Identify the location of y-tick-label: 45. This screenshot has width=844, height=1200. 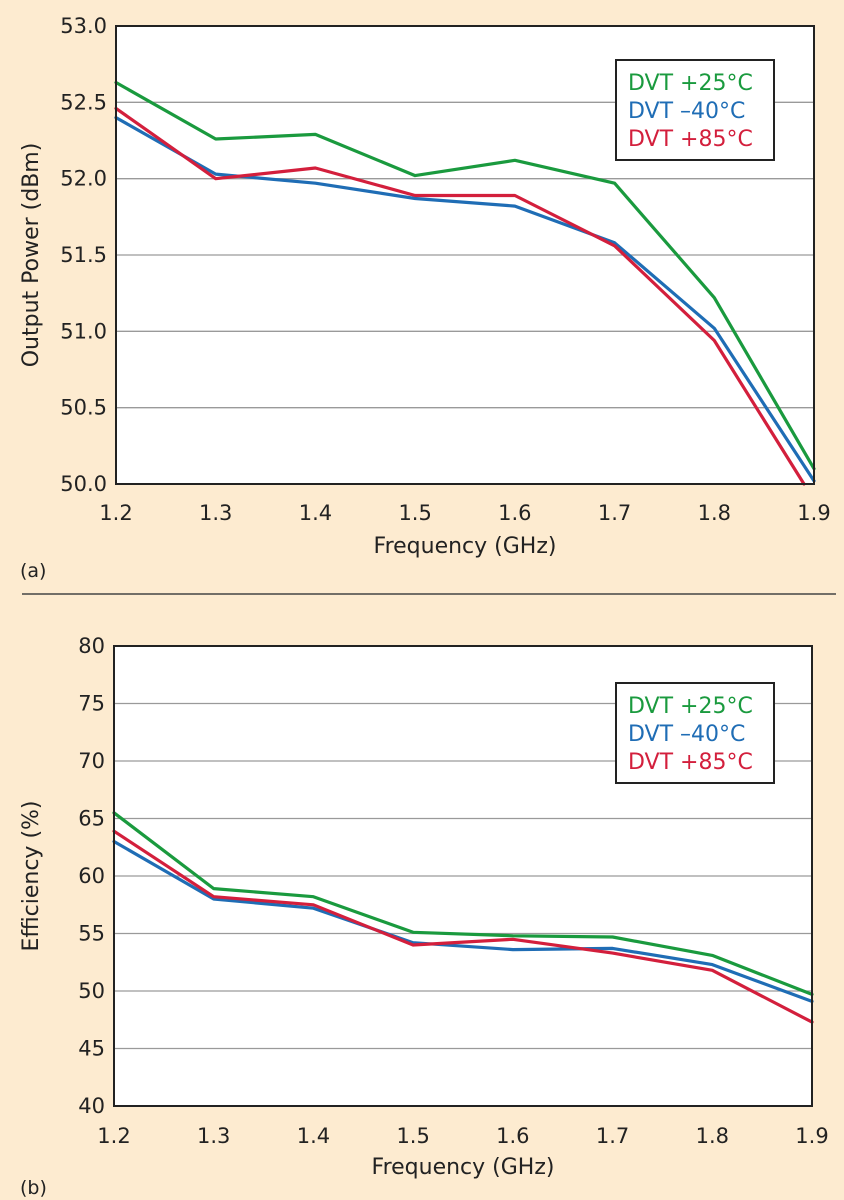
(91, 1049).